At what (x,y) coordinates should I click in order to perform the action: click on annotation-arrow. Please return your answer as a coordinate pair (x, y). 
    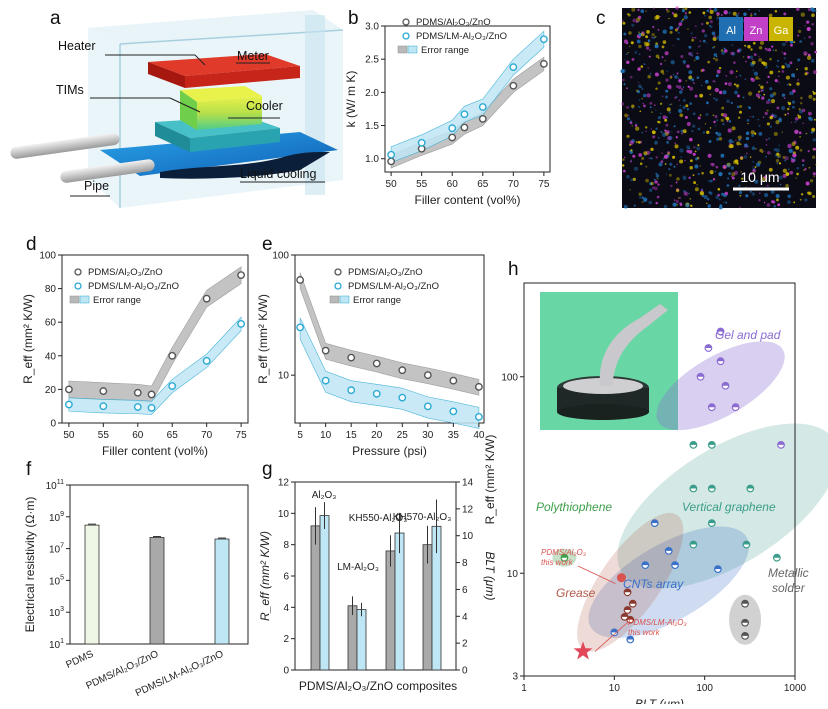
    Looking at the image, I should click on (611, 636).